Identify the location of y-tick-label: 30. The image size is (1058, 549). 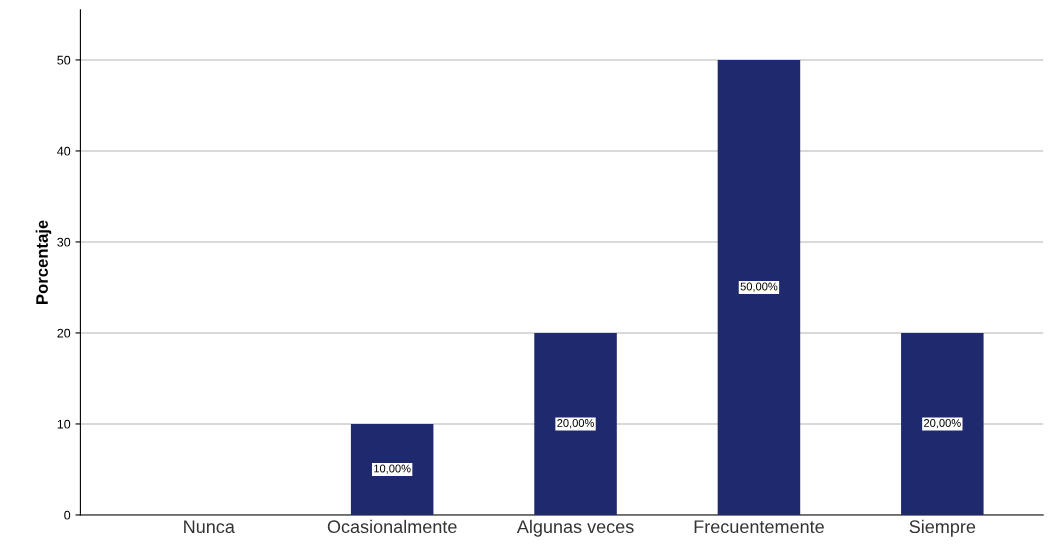
(64, 242).